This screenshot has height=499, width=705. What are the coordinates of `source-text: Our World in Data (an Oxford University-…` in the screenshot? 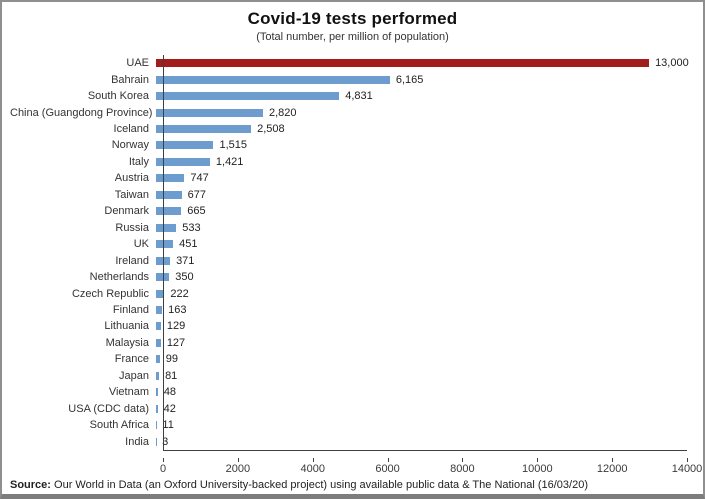 It's located at (319, 485).